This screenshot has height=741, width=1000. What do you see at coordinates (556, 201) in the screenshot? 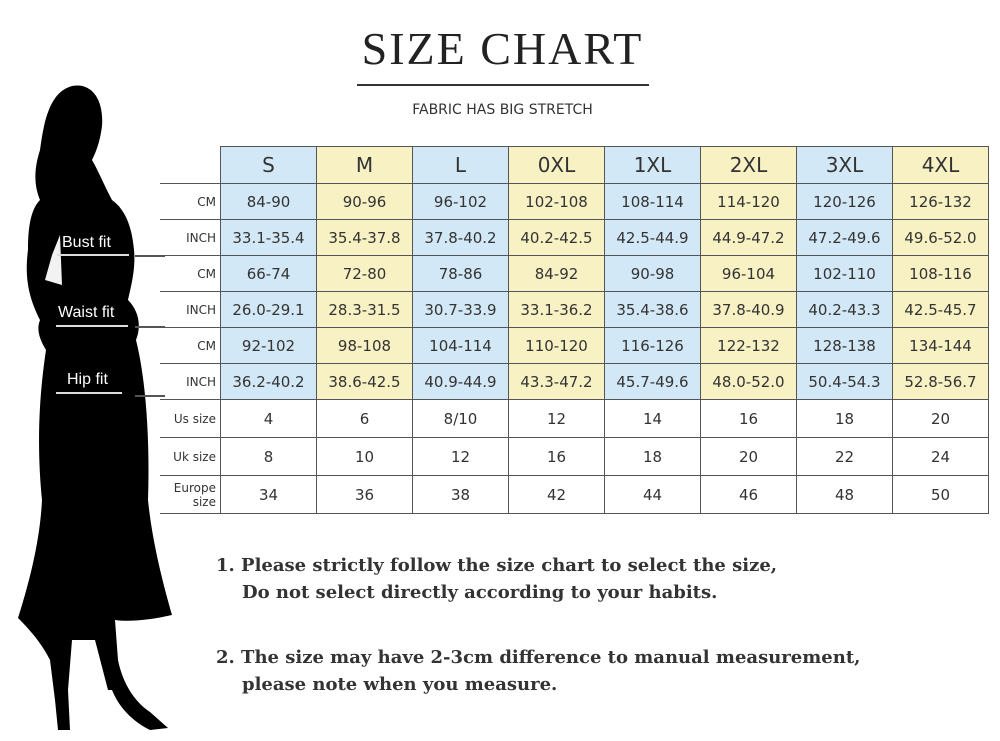
I see `table-cell: 102-108` at bounding box center [556, 201].